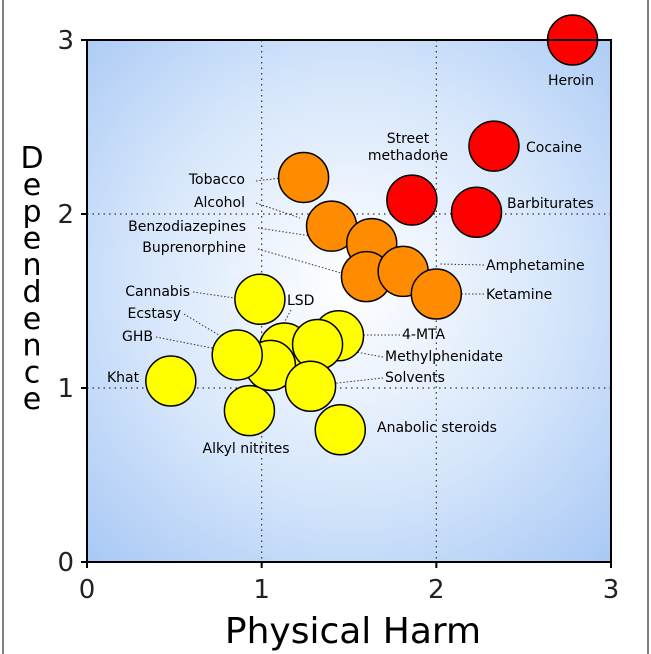 The height and width of the screenshot is (654, 651). Describe the element at coordinates (194, 344) in the screenshot. I see `leader-ghb` at that location.